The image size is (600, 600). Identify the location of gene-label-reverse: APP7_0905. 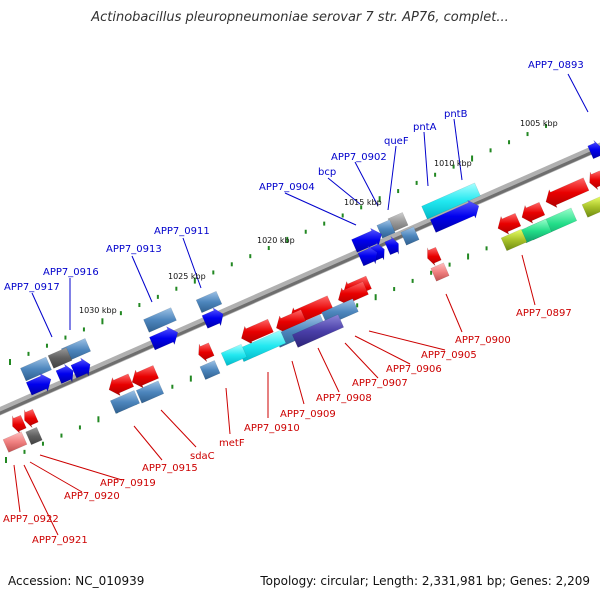
(449, 355).